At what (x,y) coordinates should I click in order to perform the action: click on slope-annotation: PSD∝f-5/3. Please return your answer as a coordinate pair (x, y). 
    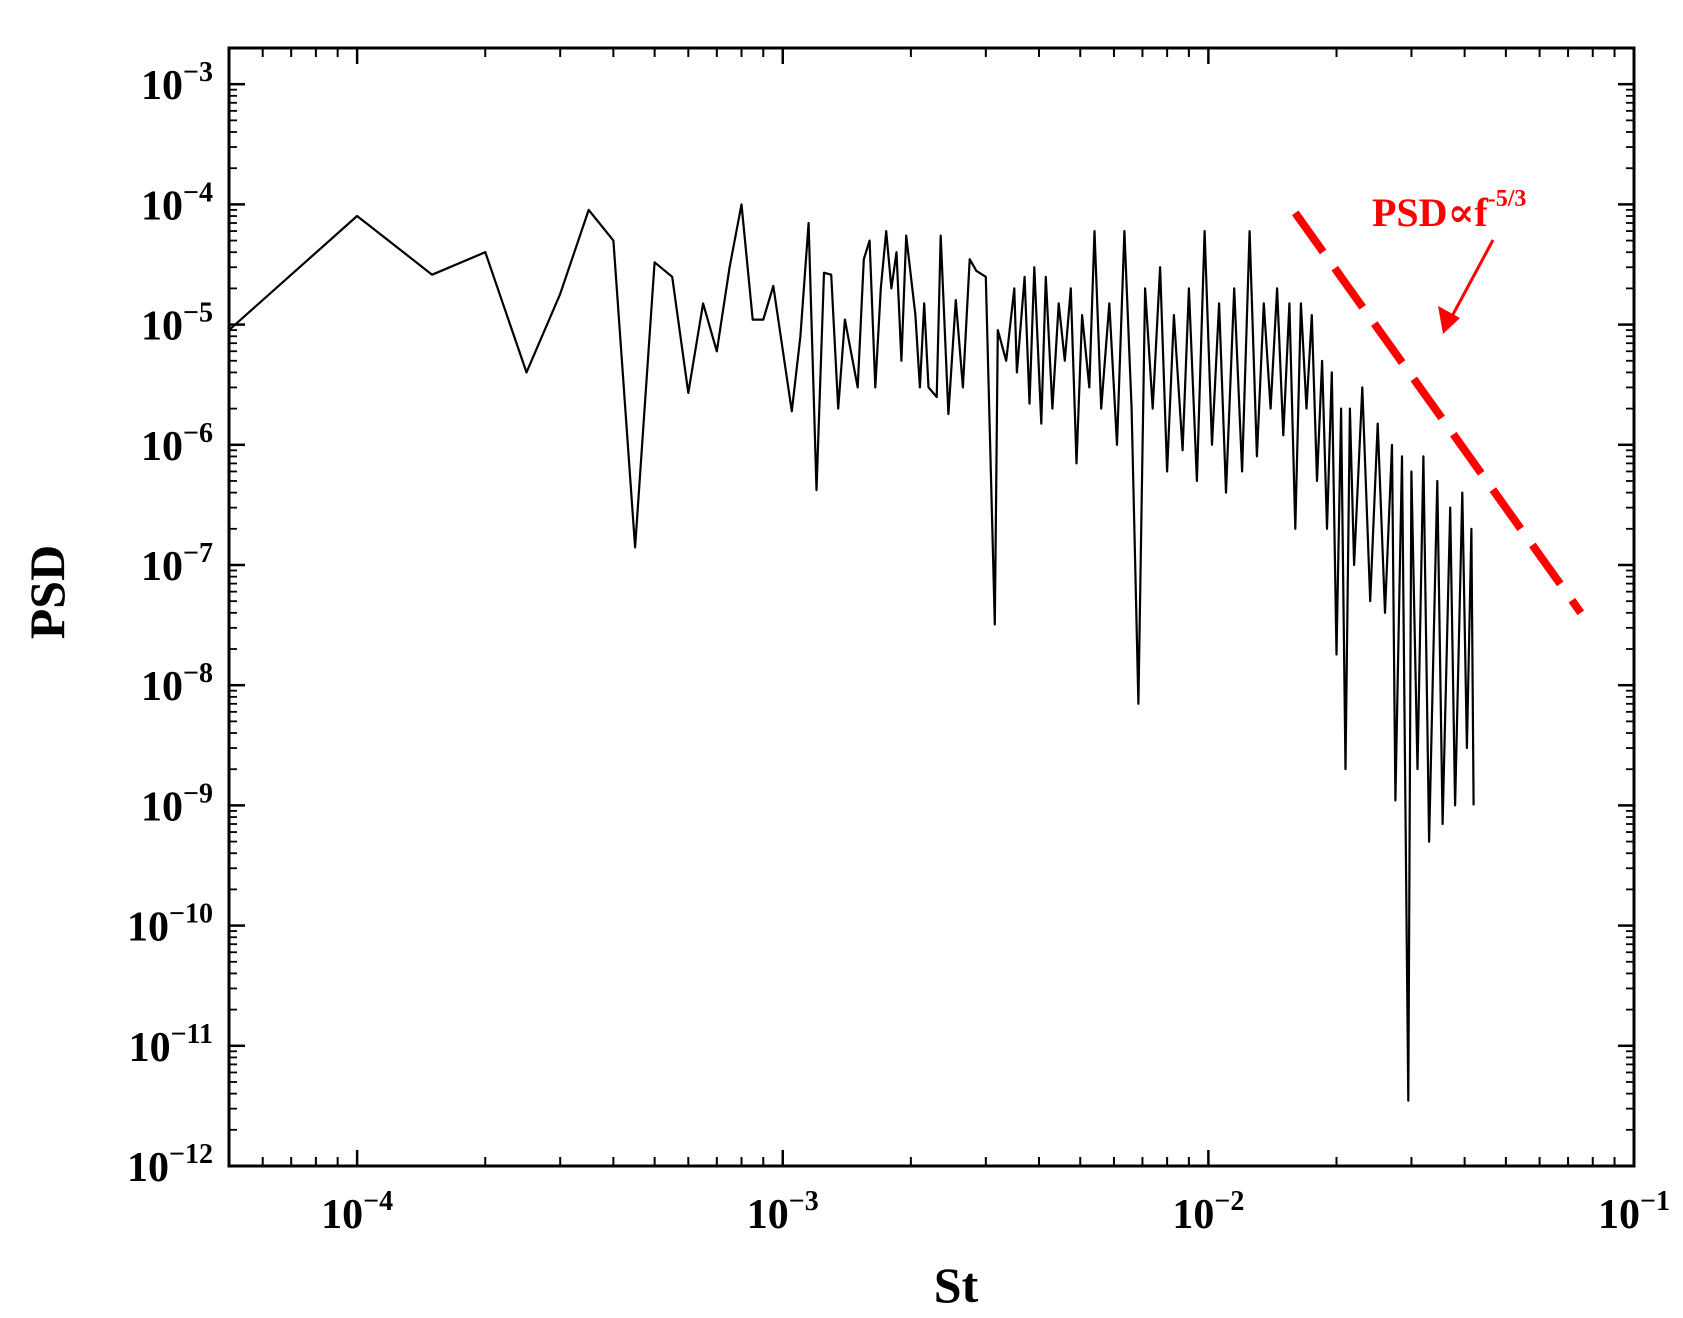
    Looking at the image, I should click on (1449, 260).